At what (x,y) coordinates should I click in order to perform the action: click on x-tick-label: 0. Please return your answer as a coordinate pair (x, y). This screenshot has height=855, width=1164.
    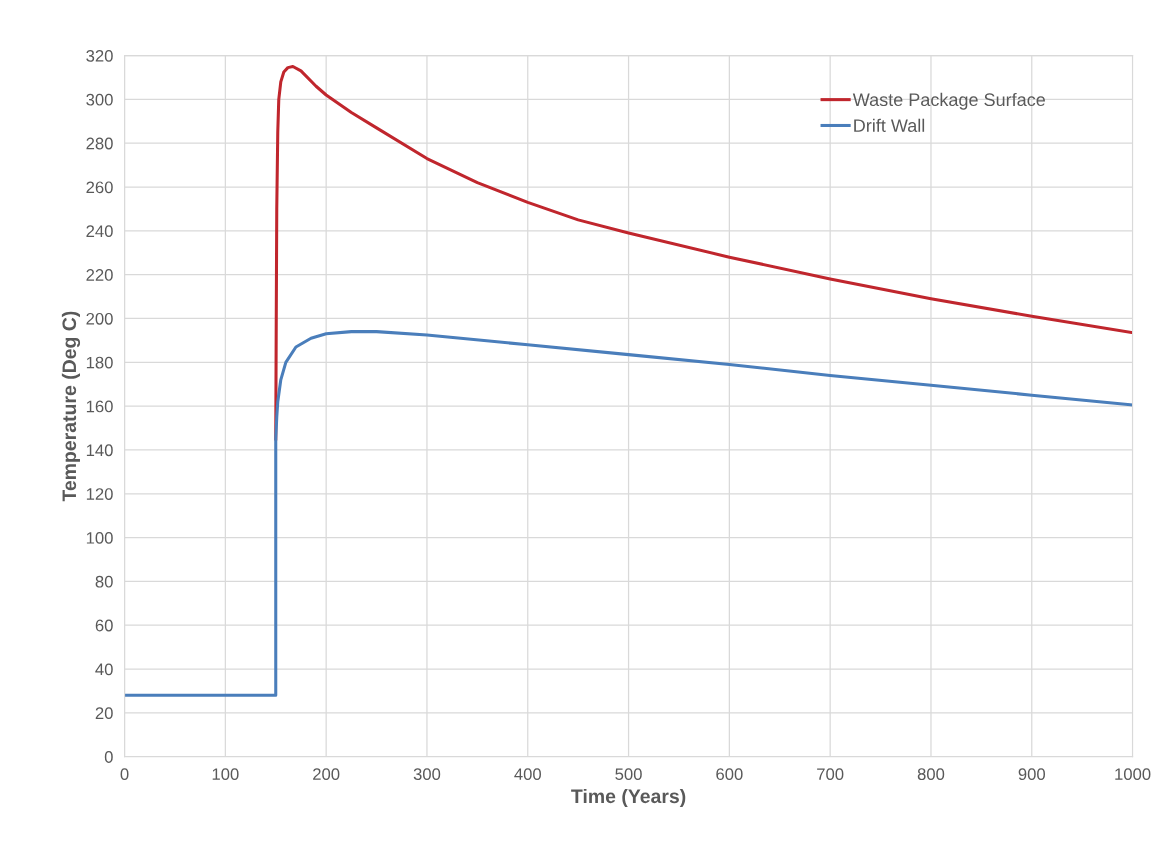
    Looking at the image, I should click on (124, 774).